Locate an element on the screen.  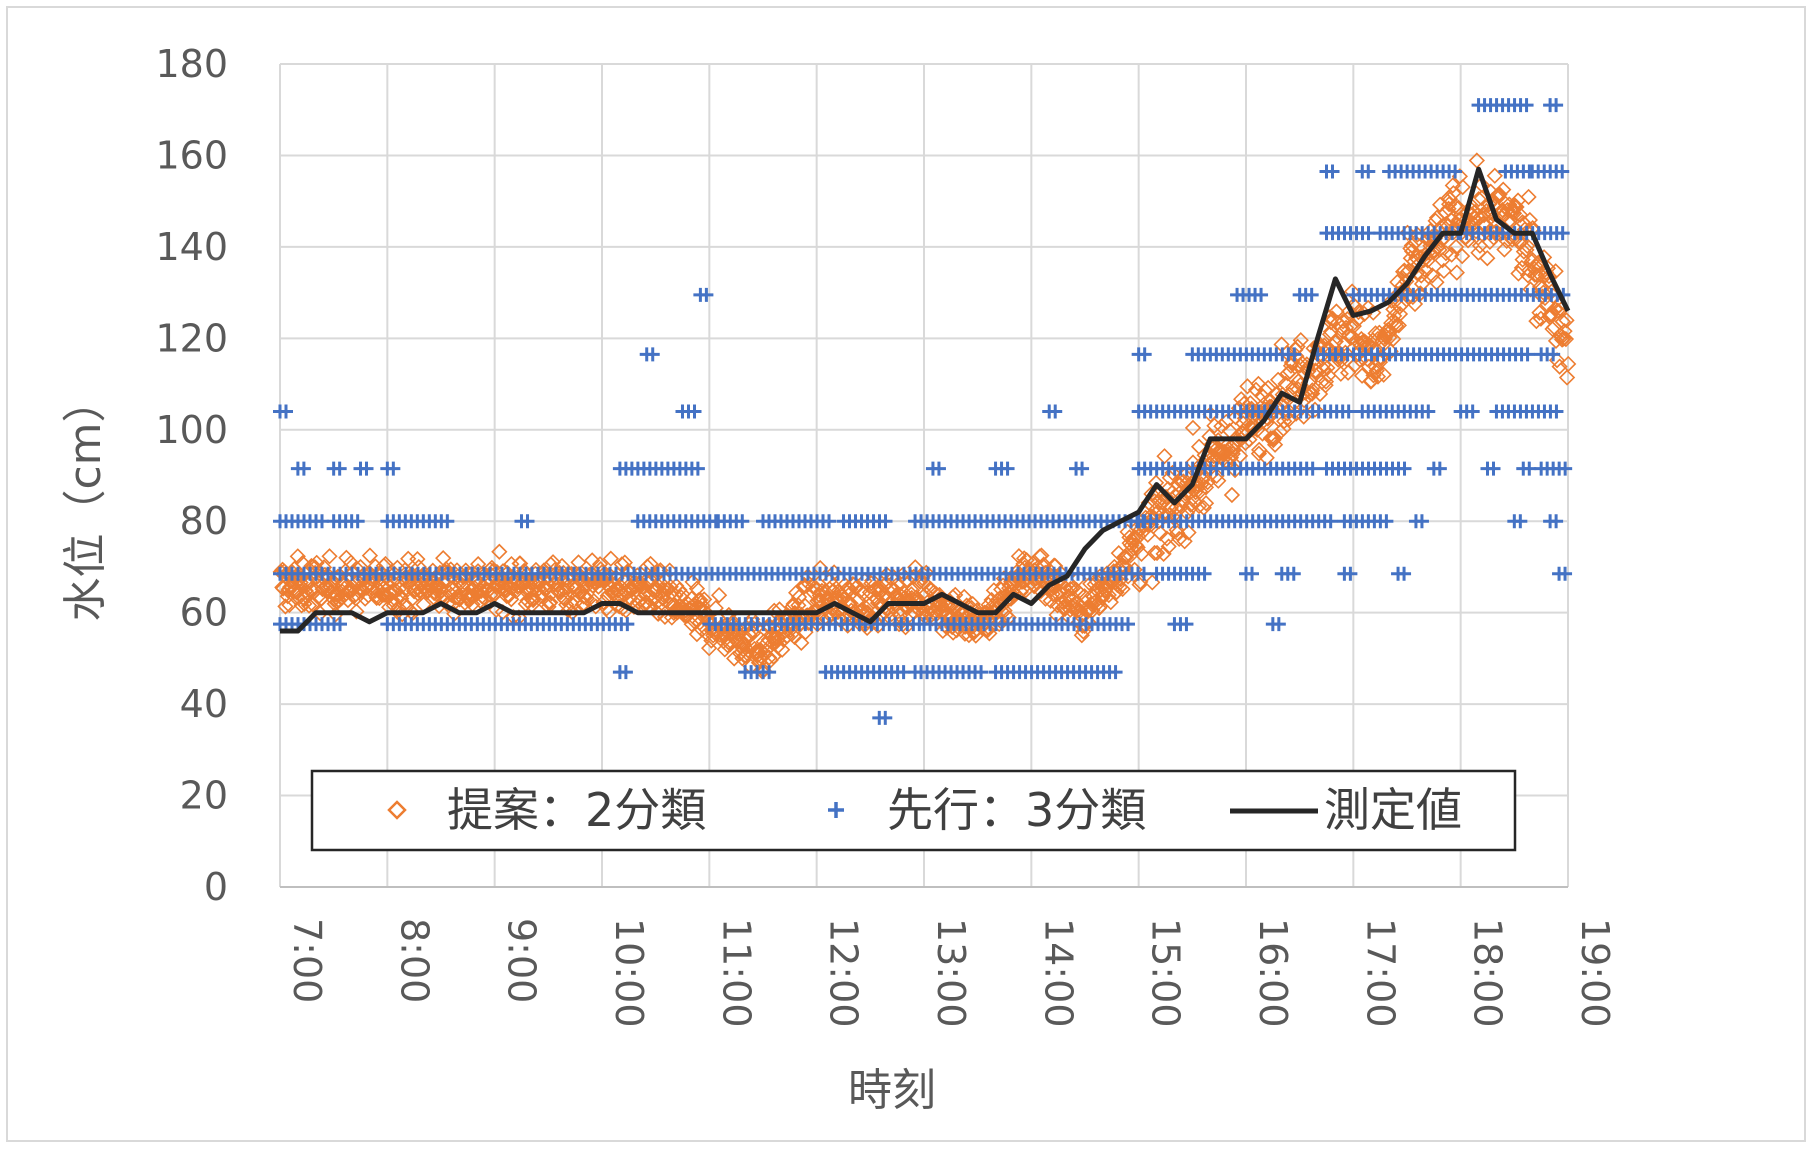
x-tick-label: 11:00 is located at coordinates (736, 973).